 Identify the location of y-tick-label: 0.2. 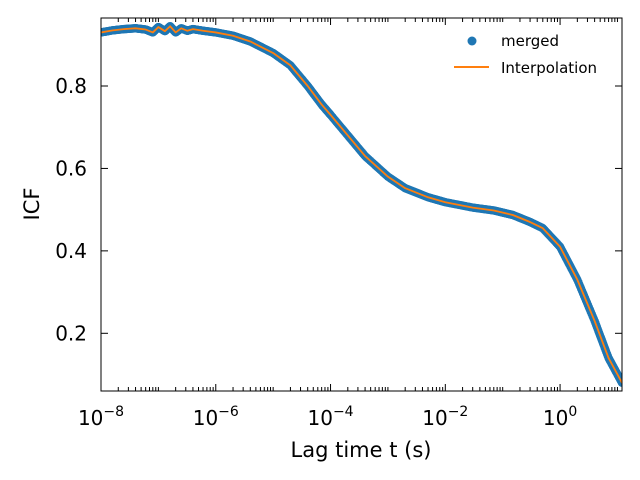
(71, 333).